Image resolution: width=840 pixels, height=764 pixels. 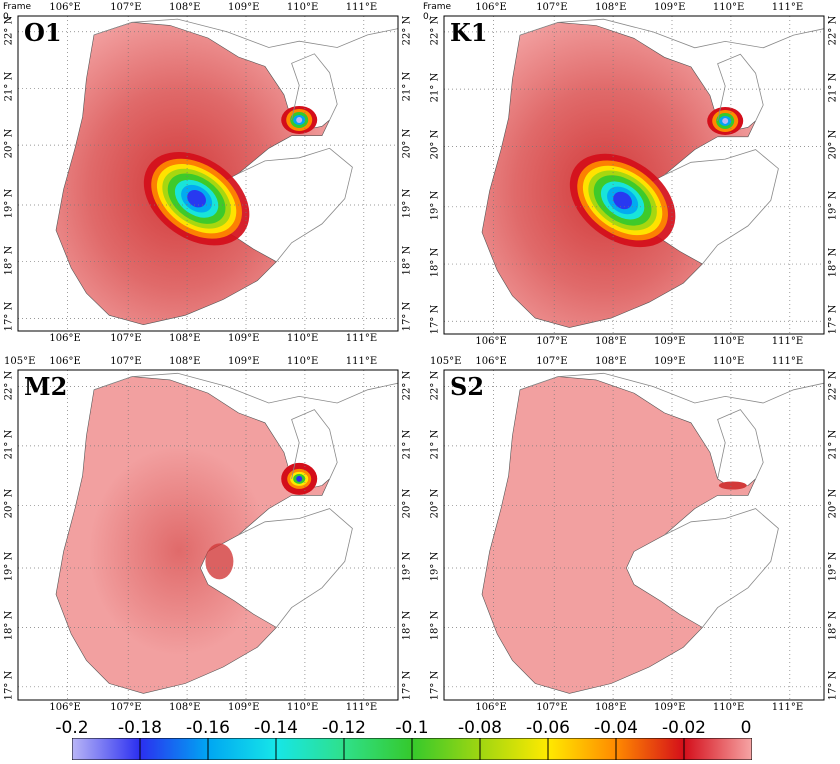 I want to click on colorbar-label: -0.18, so click(x=140, y=728).